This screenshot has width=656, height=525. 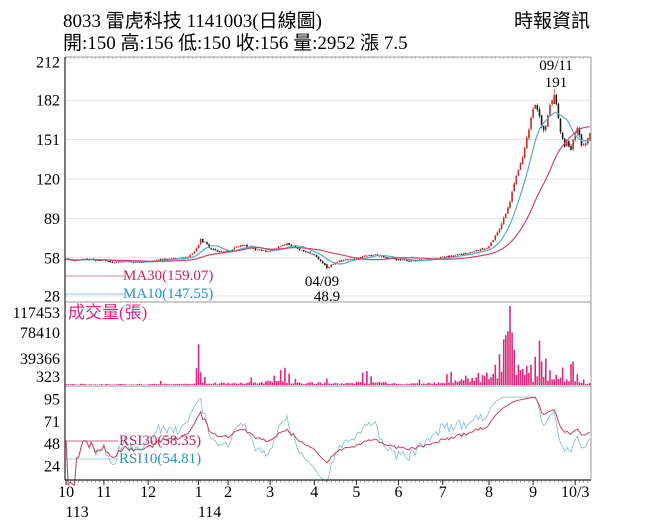 I want to click on rsi-tick-label: 24, so click(x=52, y=467).